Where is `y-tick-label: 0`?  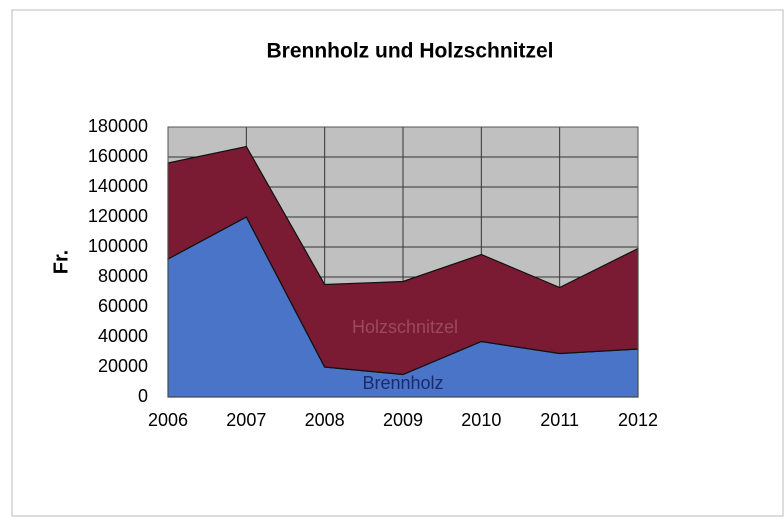
y-tick-label: 0 is located at coordinates (143, 396).